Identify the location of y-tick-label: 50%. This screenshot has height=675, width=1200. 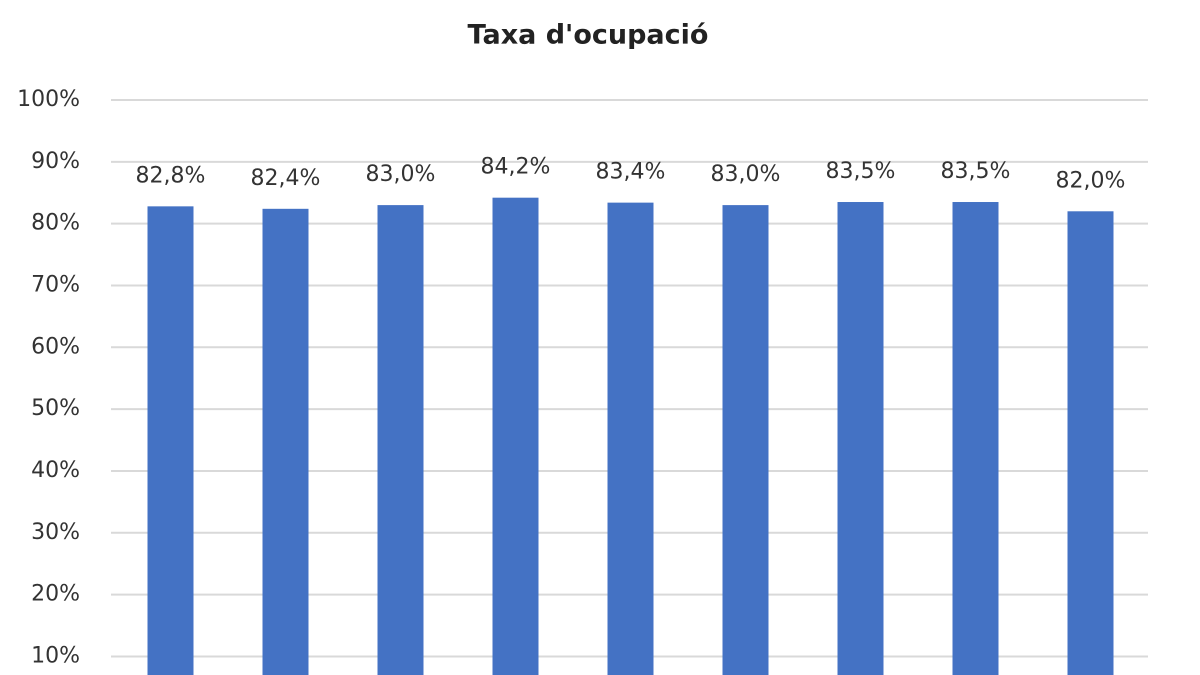
(55, 408).